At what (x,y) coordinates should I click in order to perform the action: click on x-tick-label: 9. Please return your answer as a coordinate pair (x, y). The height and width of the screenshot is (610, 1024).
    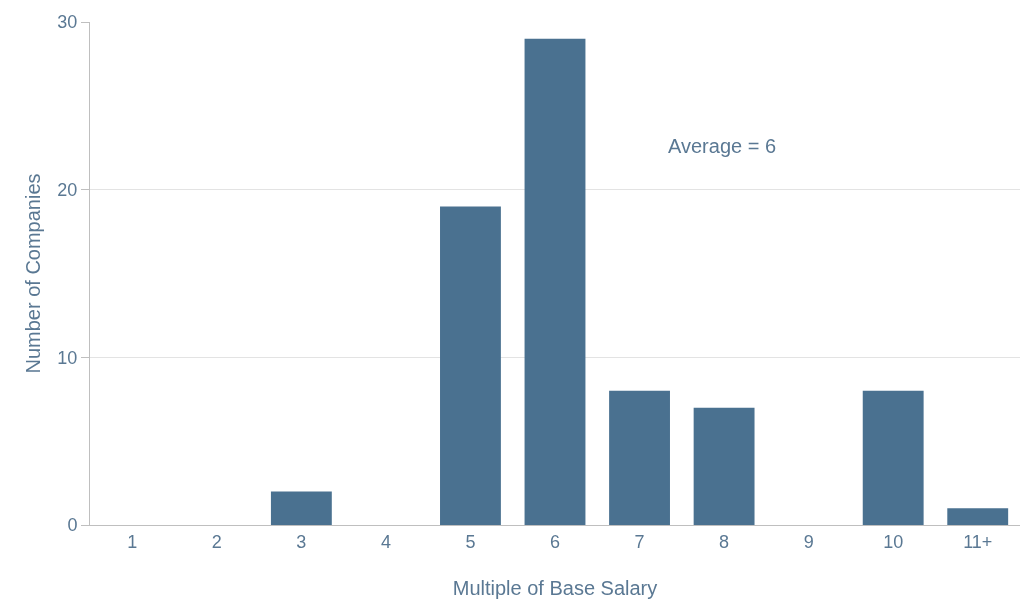
    Looking at the image, I should click on (808, 541).